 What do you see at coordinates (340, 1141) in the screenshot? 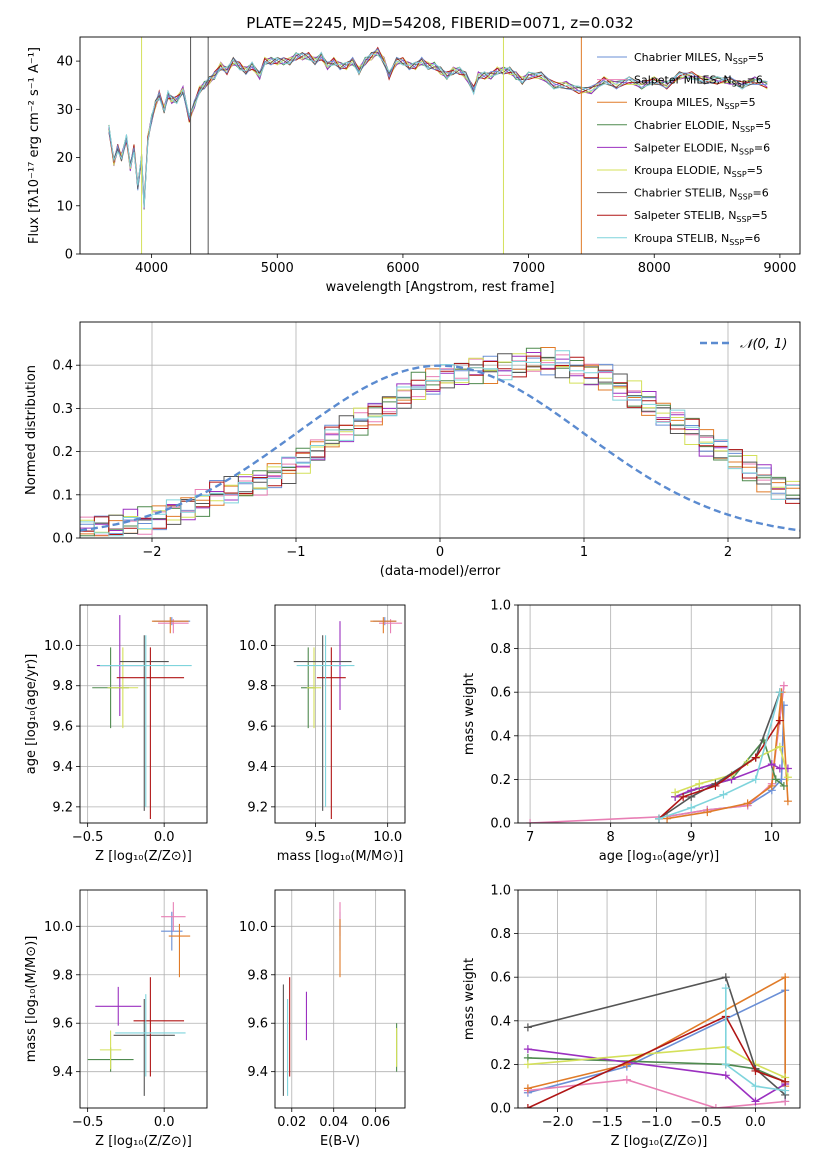
I see `x-axis-label: E(B-V)` at bounding box center [340, 1141].